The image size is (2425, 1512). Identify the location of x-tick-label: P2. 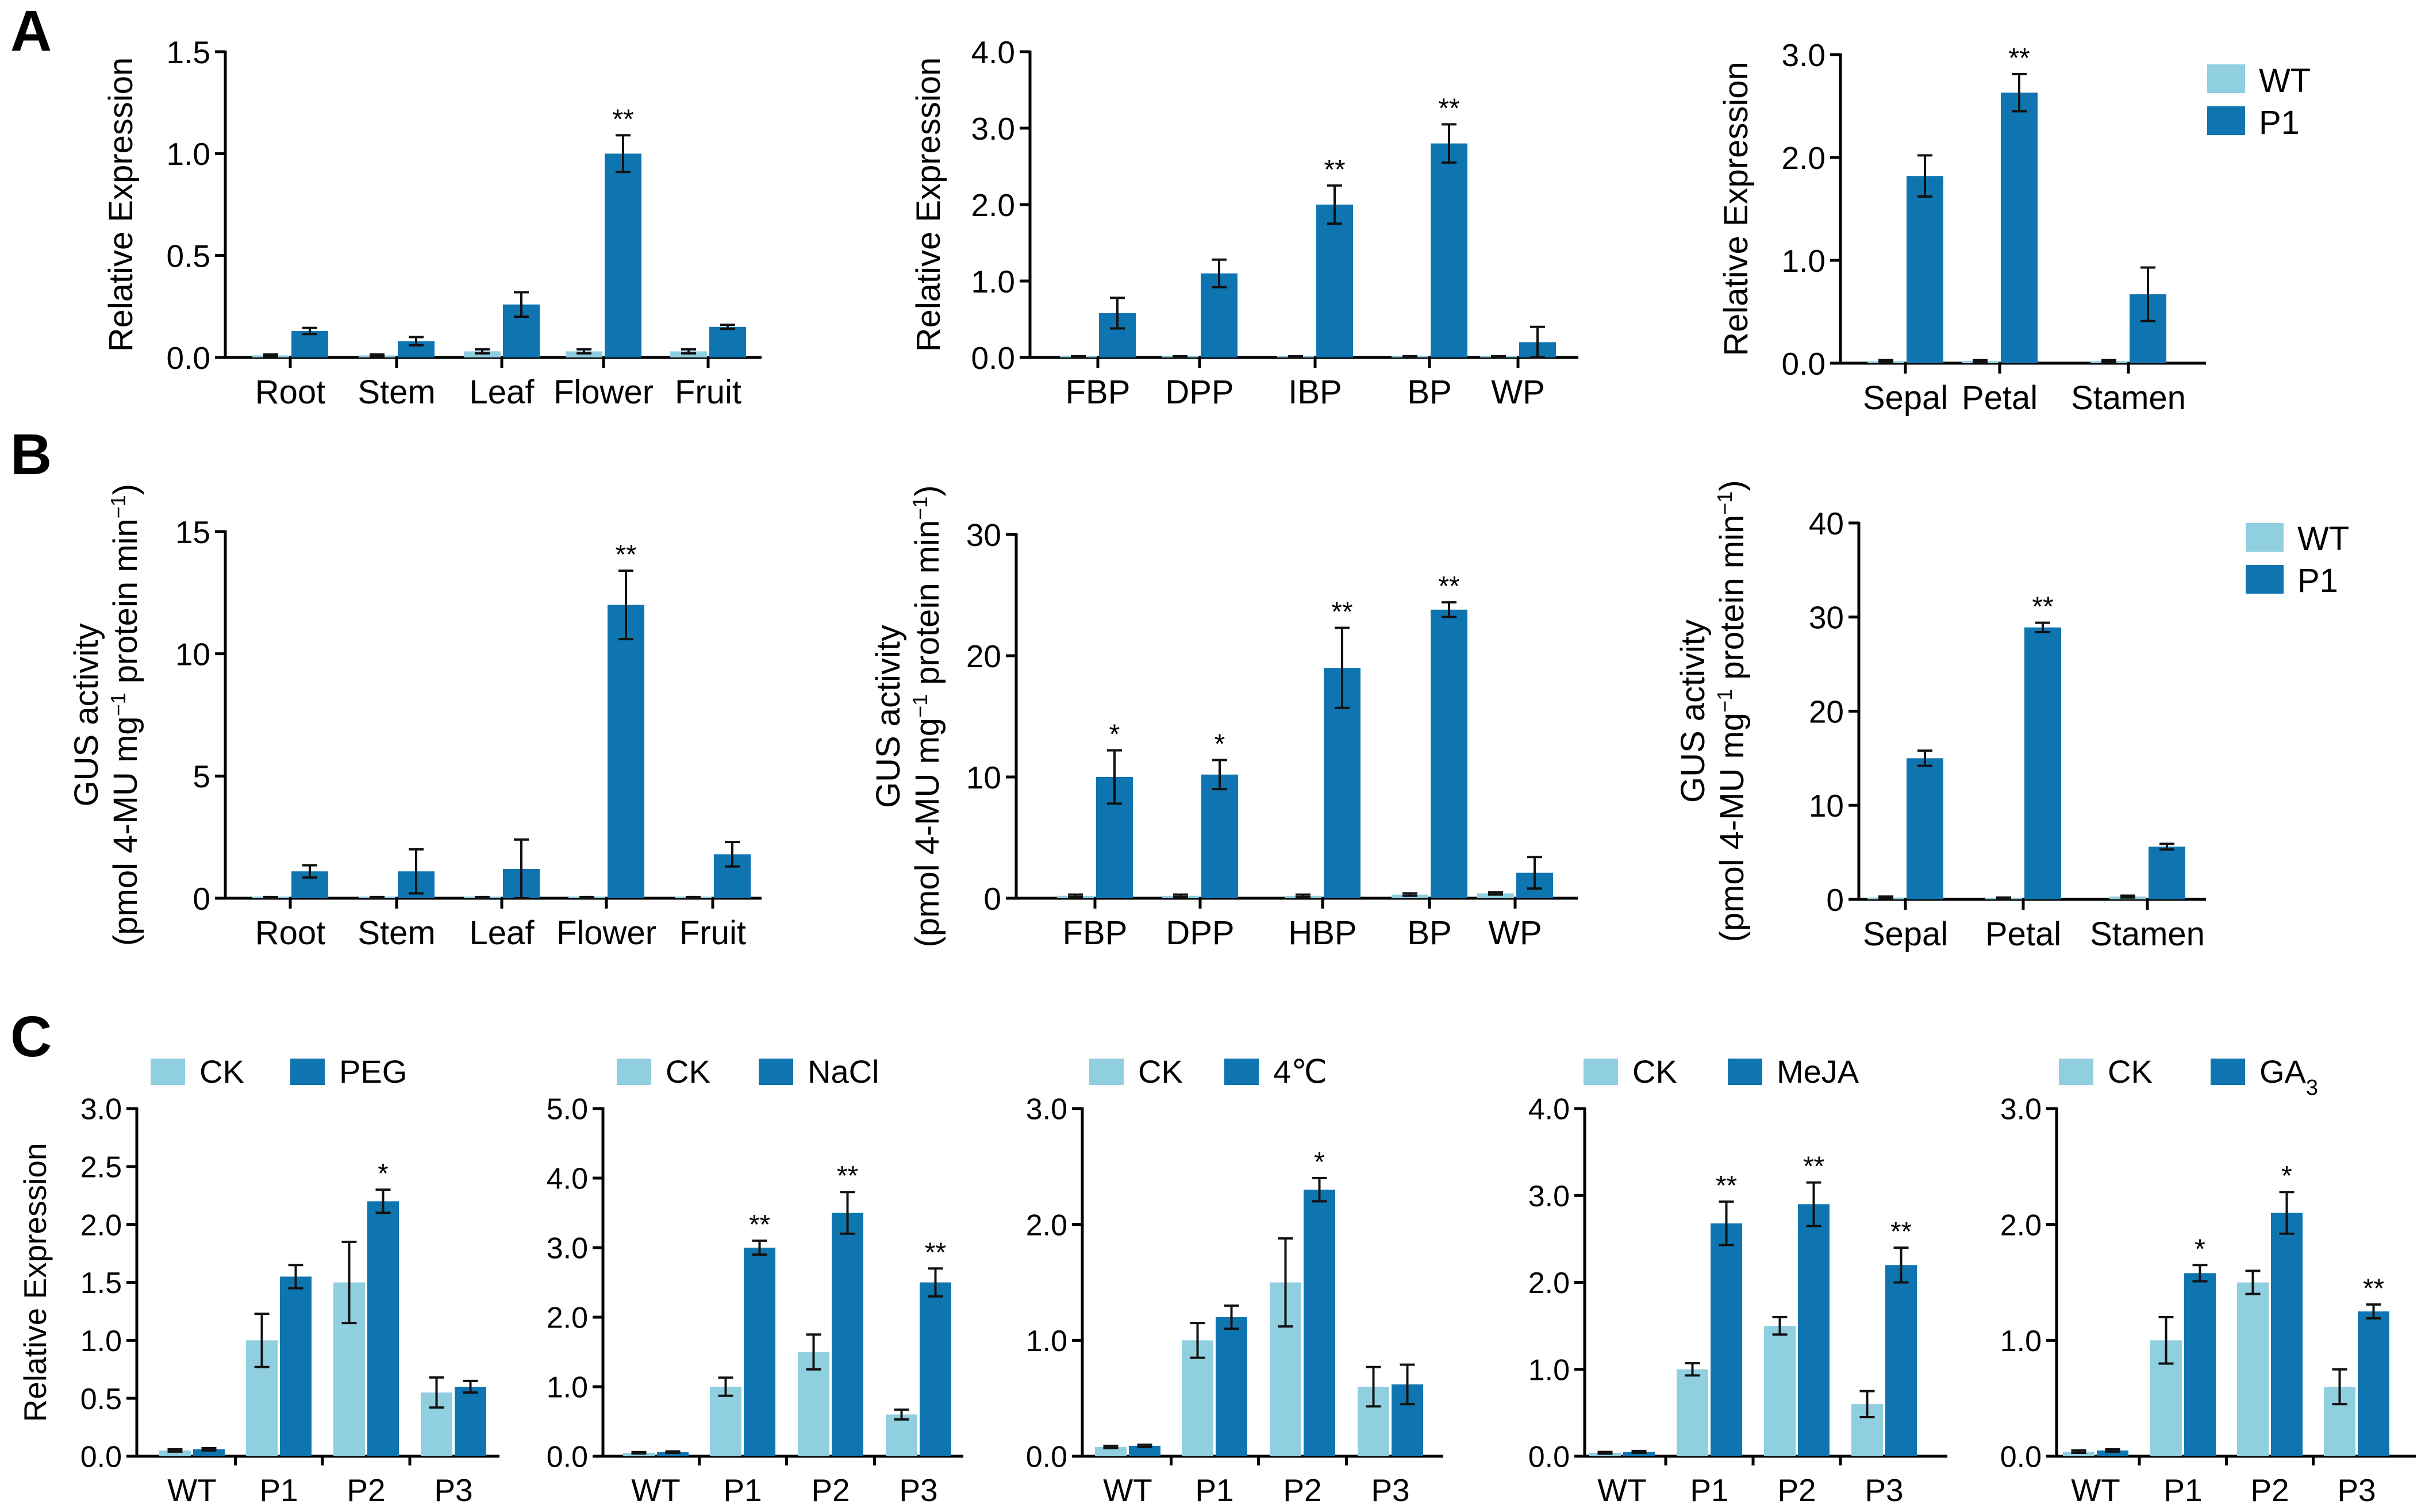
(1302, 1490).